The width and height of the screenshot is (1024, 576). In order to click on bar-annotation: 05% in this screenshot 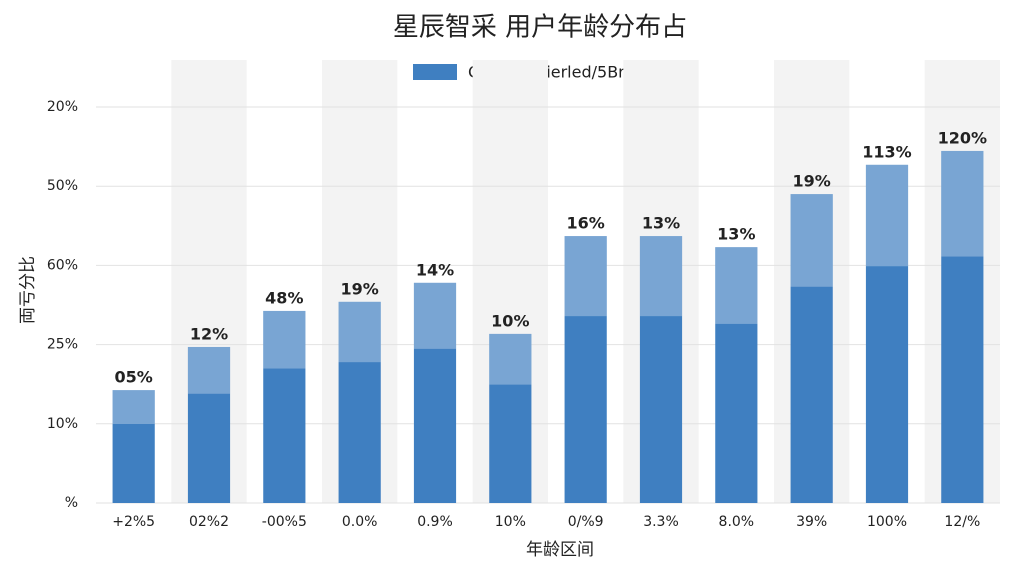, I will do `click(134, 377)`.